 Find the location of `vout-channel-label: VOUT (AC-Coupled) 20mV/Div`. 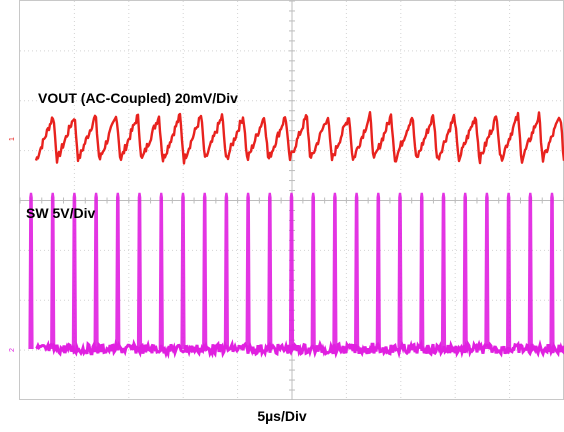

vout-channel-label: VOUT (AC-Coupled) 20mV/Div is located at coordinates (138, 98).